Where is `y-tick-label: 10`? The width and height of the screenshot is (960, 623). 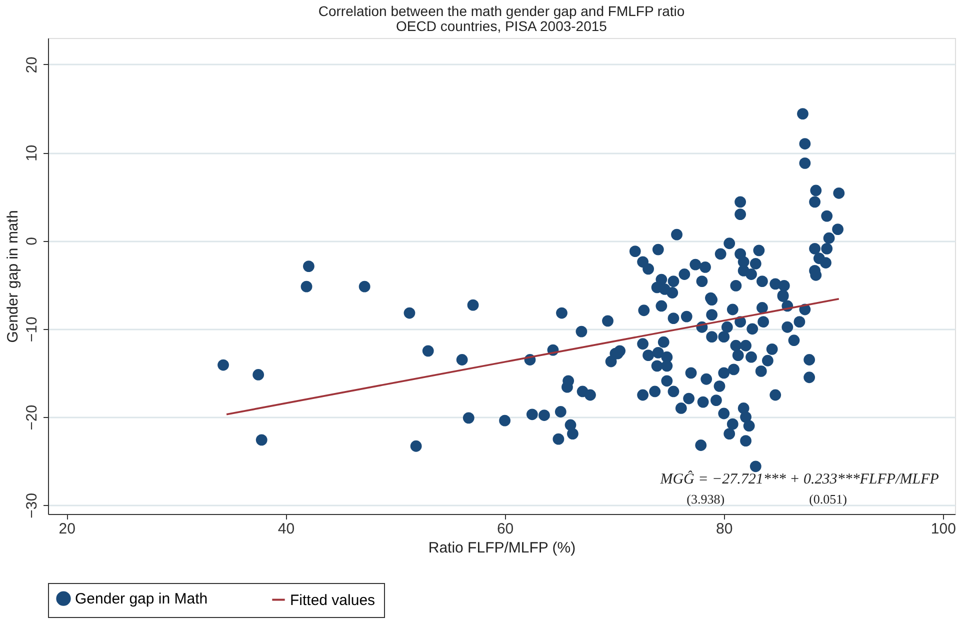
y-tick-label: 10 is located at coordinates (32, 153).